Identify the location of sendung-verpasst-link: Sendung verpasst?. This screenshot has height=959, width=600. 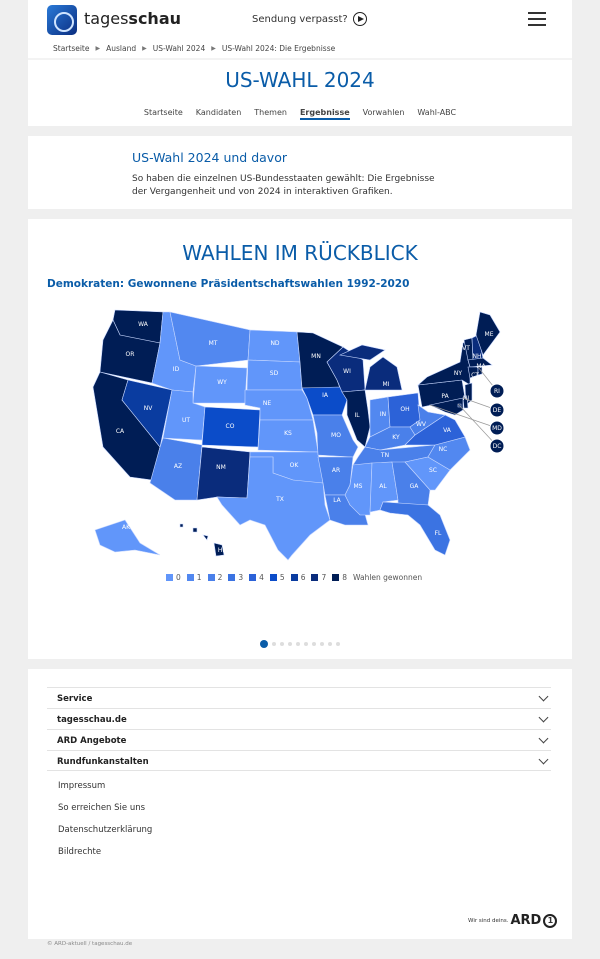
(309, 19).